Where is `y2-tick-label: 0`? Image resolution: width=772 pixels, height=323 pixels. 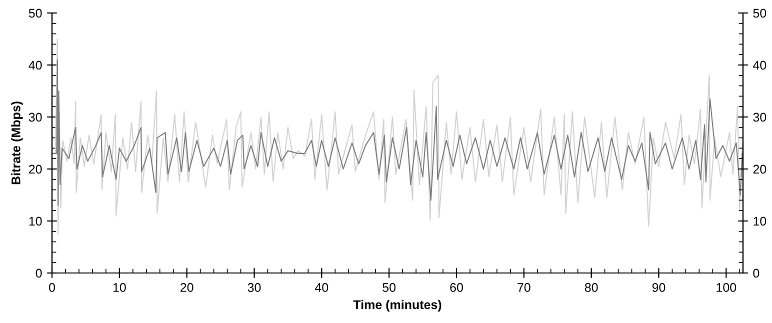 y2-tick-label: 0 is located at coordinates (756, 273).